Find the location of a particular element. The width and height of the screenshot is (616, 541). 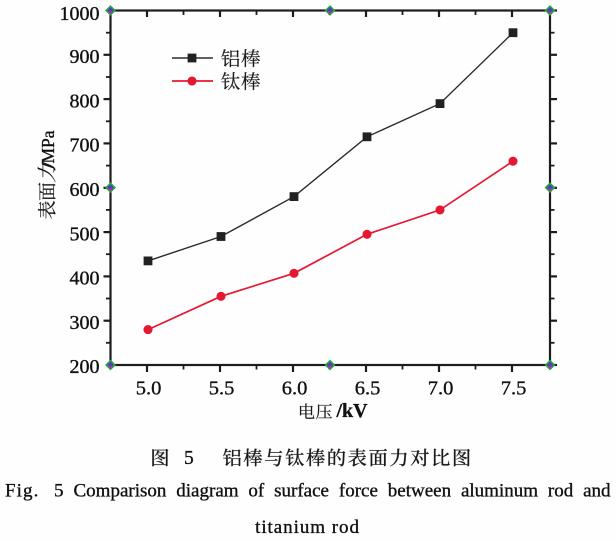

svg-text: 6.5 is located at coordinates (368, 389).